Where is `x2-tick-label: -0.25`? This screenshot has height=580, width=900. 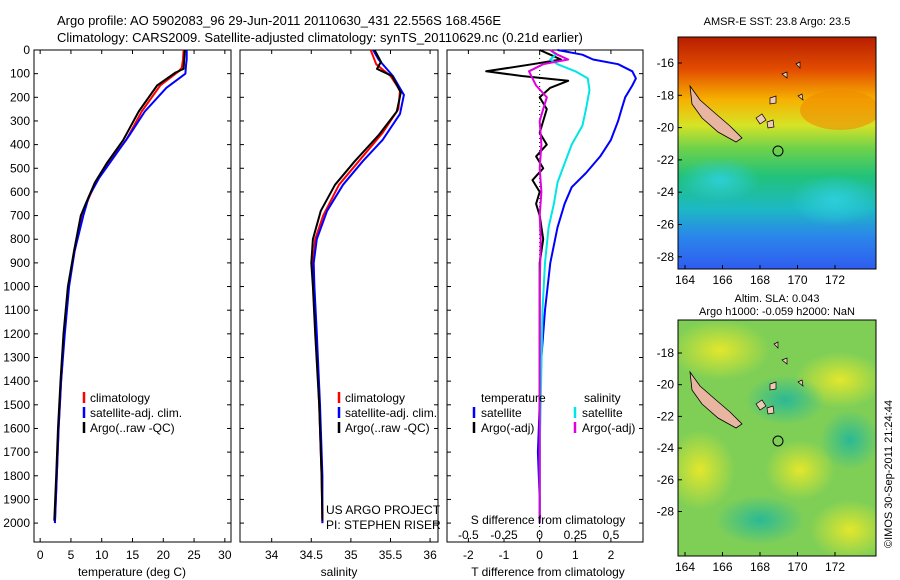
x2-tick-label: -0.25 is located at coordinates (504, 535).